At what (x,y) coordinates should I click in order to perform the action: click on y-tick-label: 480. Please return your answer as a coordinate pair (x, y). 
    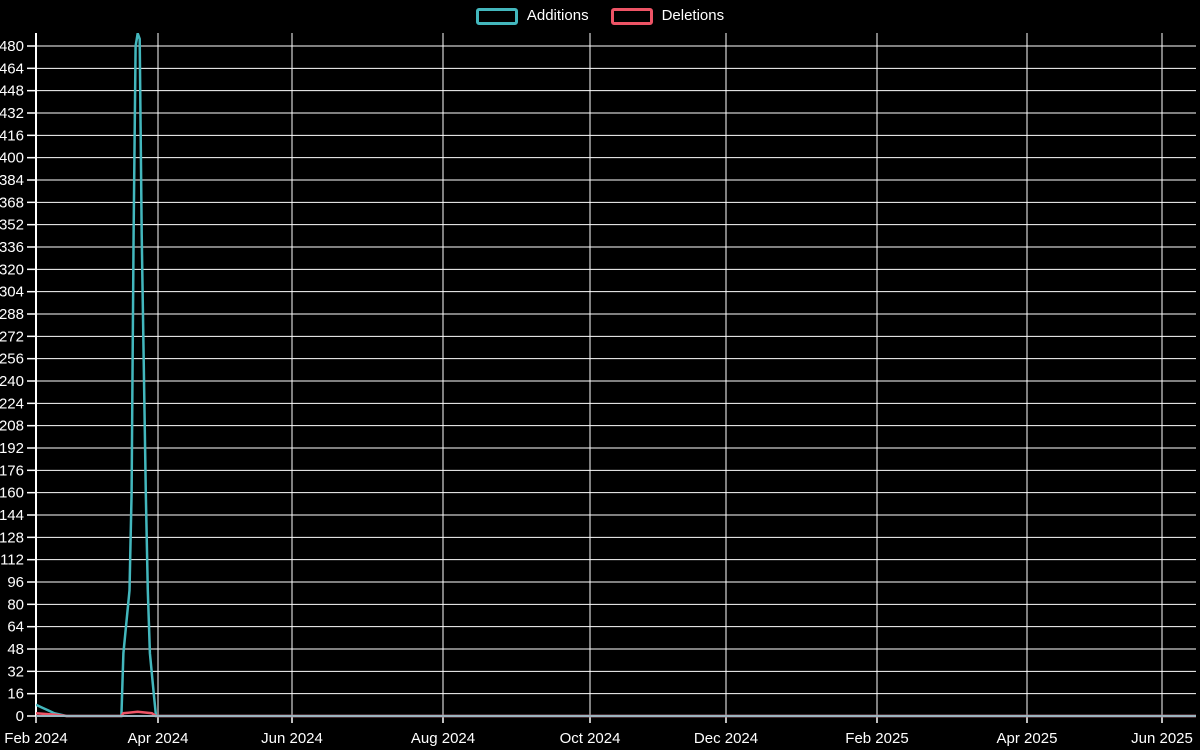
    Looking at the image, I should click on (12, 46).